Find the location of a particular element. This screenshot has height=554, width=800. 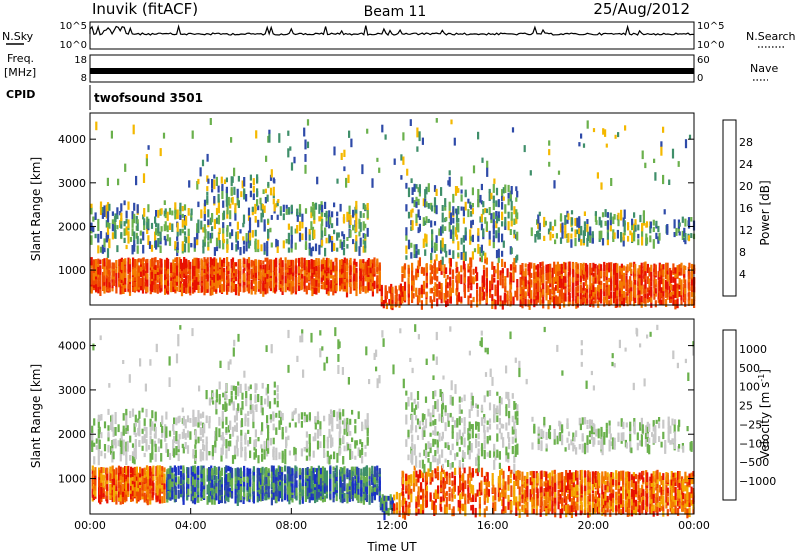

nsky-label: N.Sky is located at coordinates (18, 36).